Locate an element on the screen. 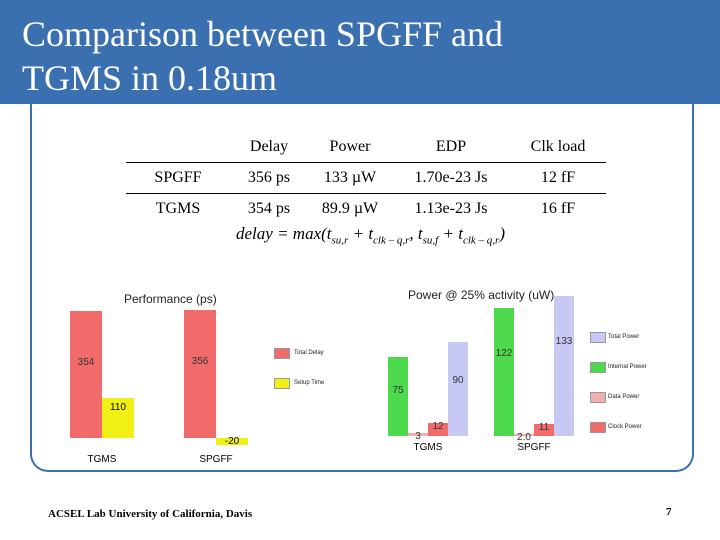  table-header-cell is located at coordinates (178, 147).